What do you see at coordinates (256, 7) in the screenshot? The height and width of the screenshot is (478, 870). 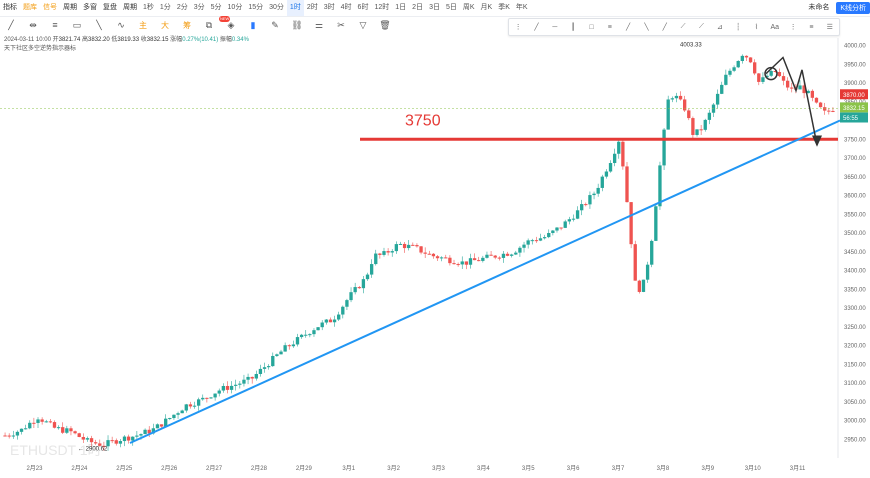 I see `timeframe-6: 15分` at bounding box center [256, 7].